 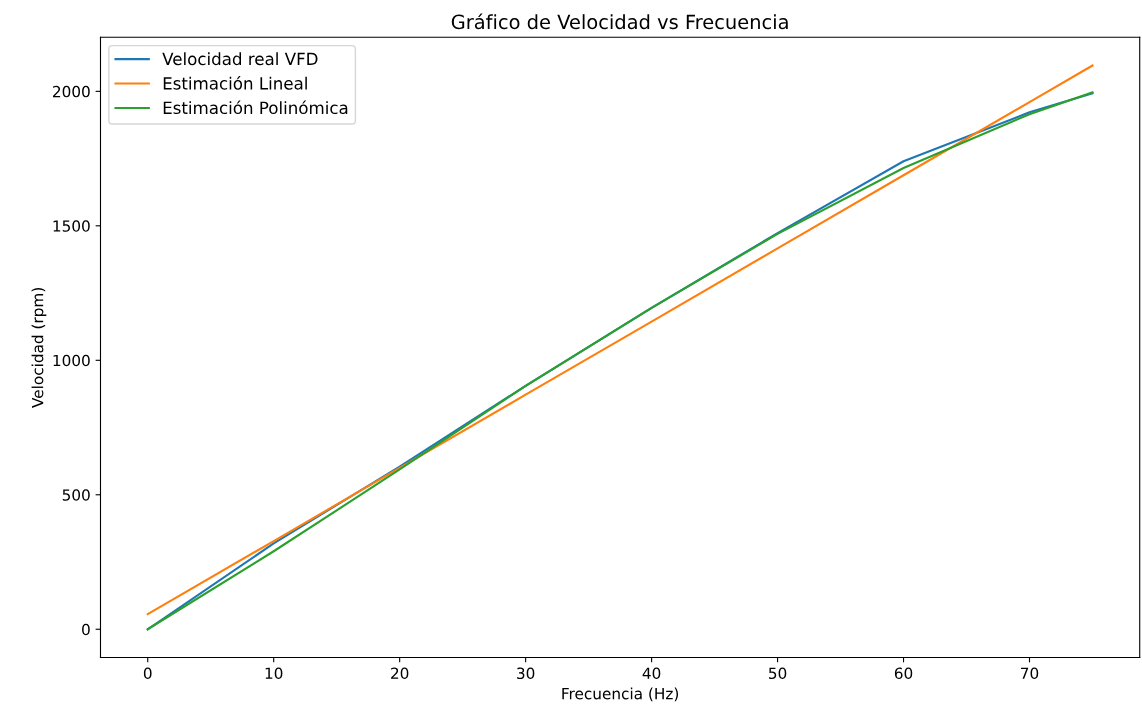 What do you see at coordinates (1030, 673) in the screenshot?
I see `x-tick-label: 70` at bounding box center [1030, 673].